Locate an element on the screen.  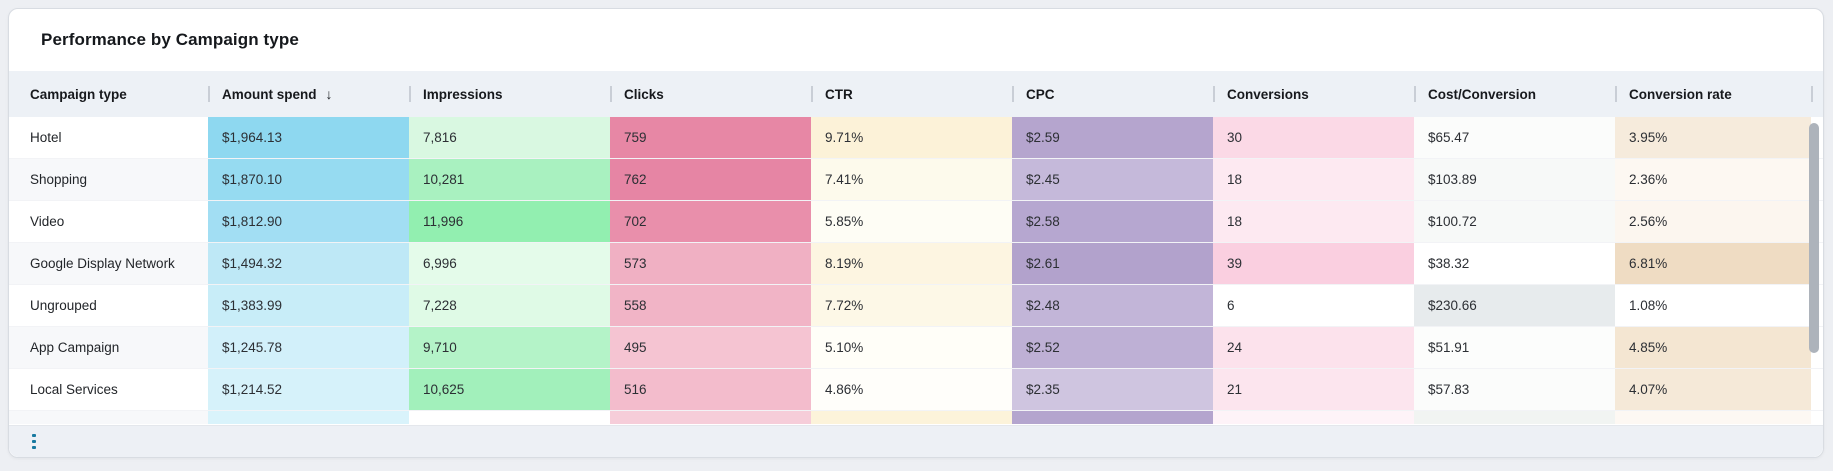
column-header-cpc: CPC is located at coordinates (1112, 94).